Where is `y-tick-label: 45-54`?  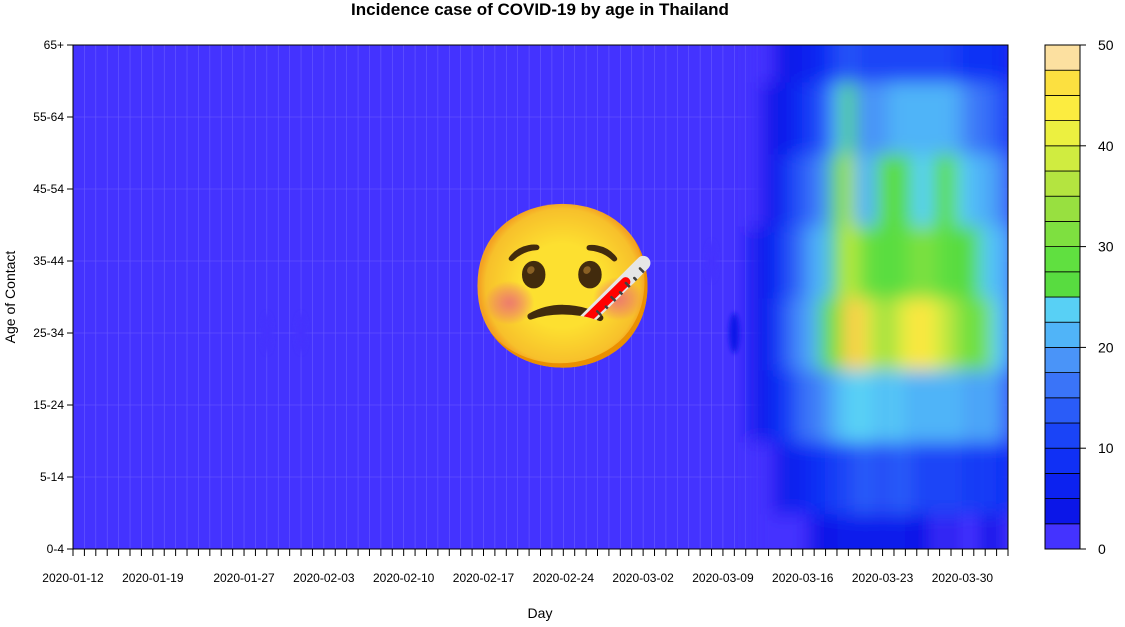
y-tick-label: 45-54 is located at coordinates (48, 189).